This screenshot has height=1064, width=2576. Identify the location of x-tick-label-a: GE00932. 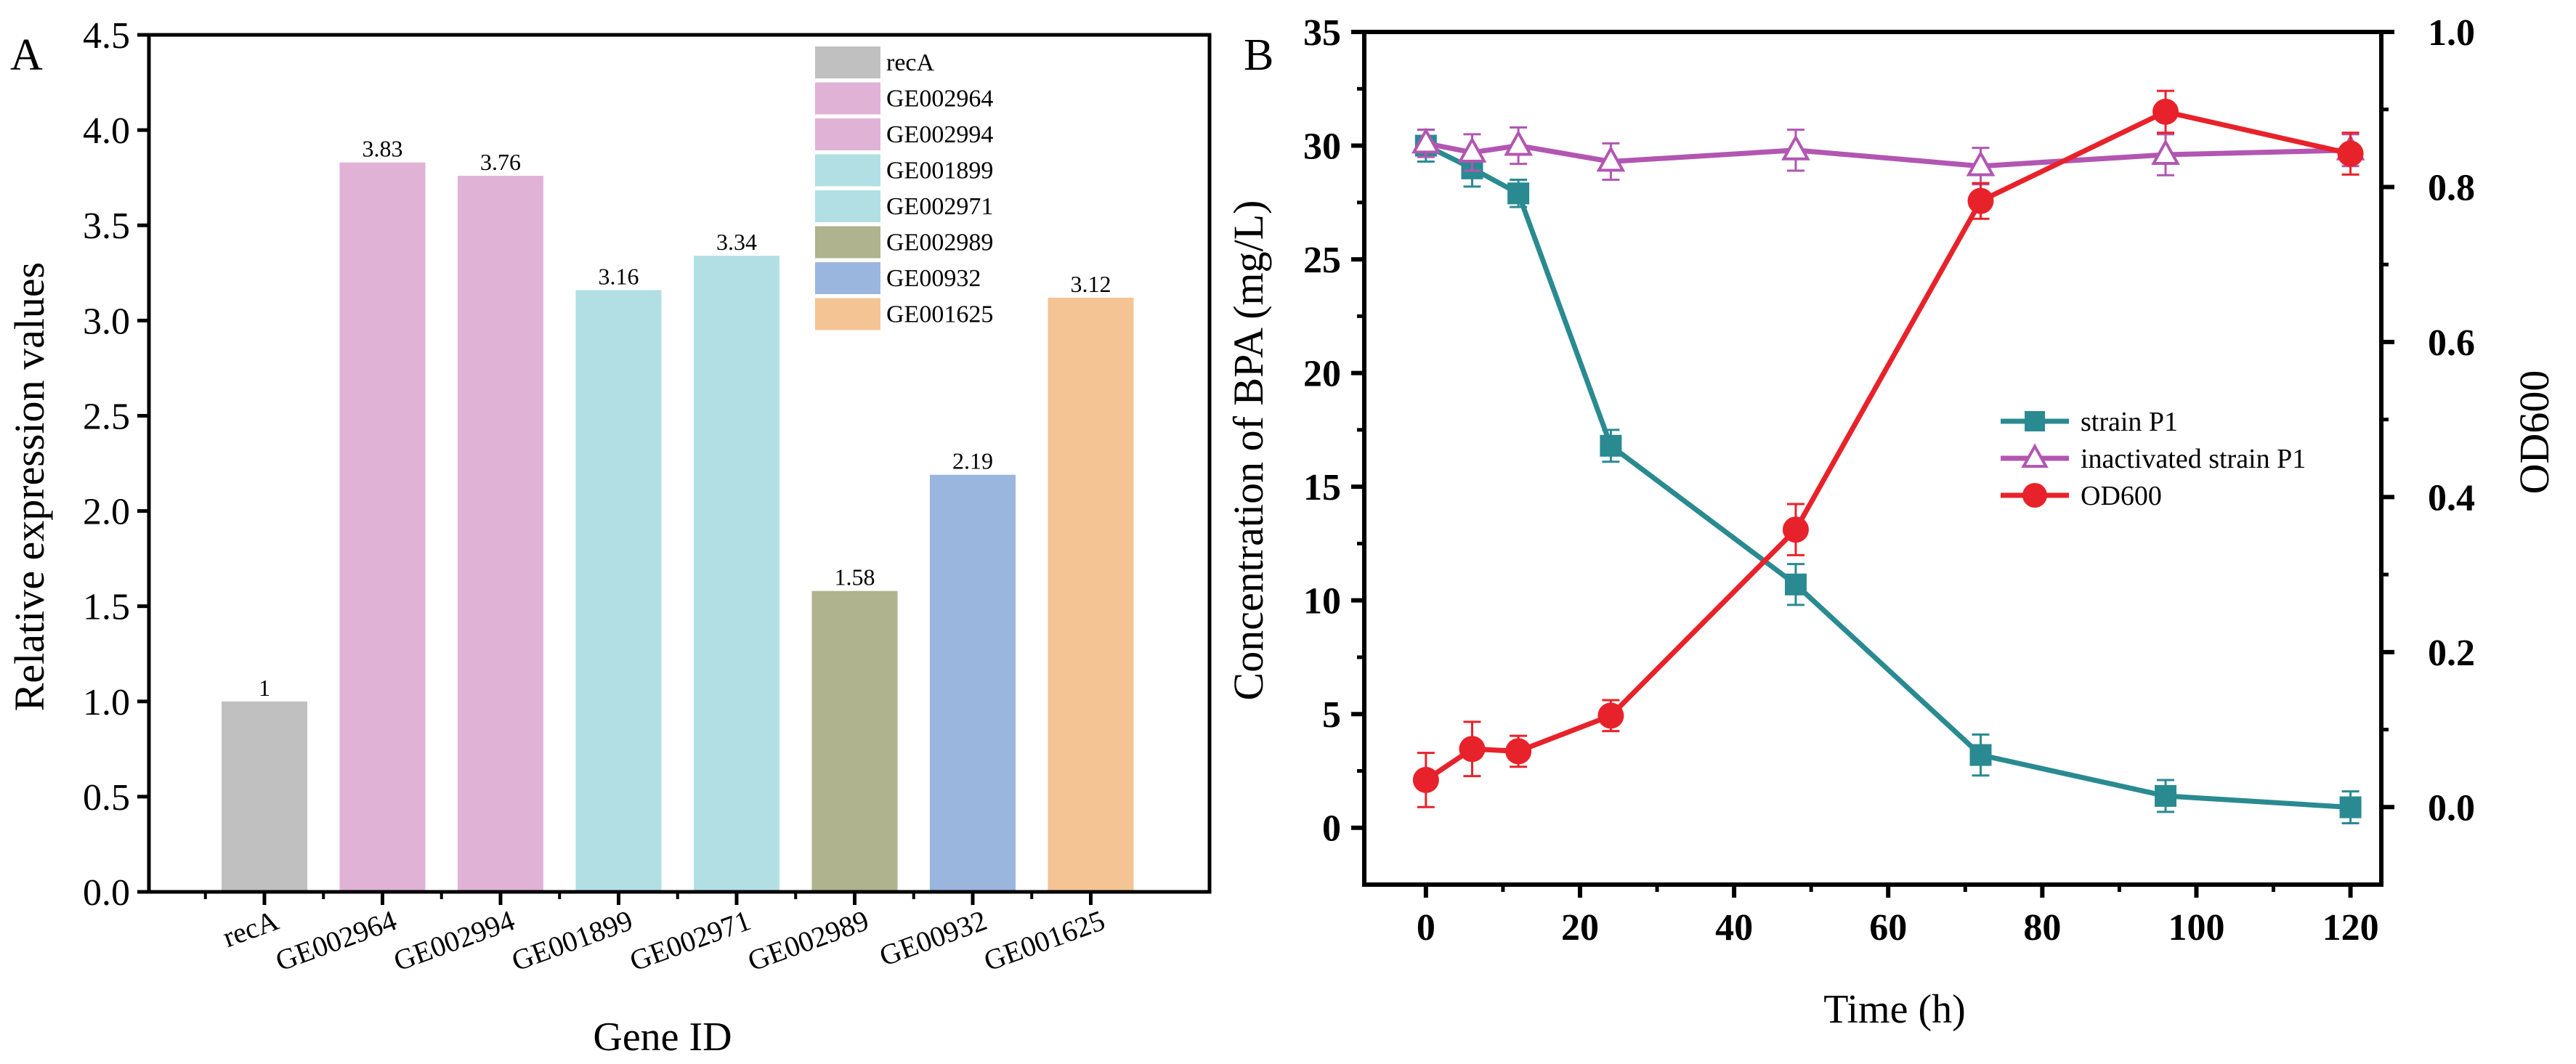
(933, 937).